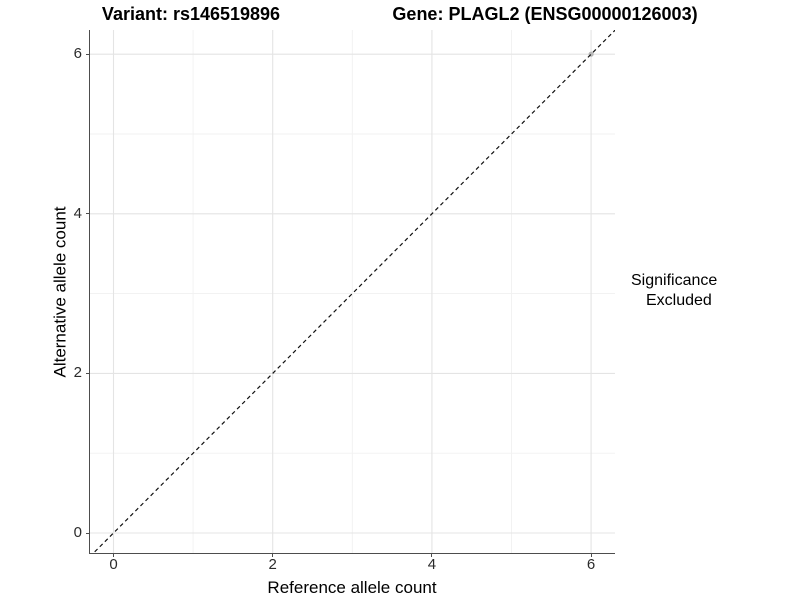 This screenshot has width=800, height=600. I want to click on x-tick-label: 4, so click(432, 564).